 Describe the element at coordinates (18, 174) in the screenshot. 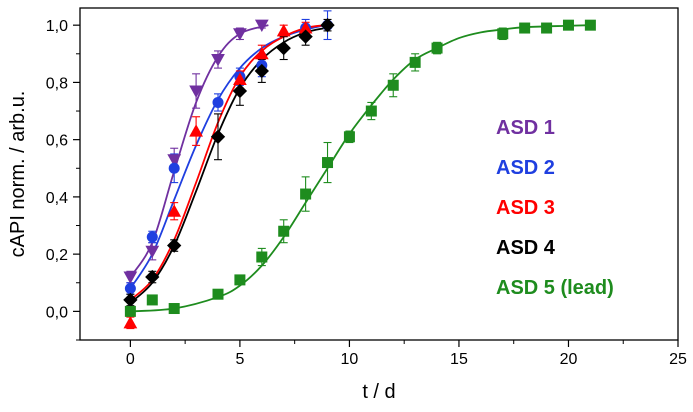

I see `y-axis-title: cAPI norm. / arb.u.` at that location.